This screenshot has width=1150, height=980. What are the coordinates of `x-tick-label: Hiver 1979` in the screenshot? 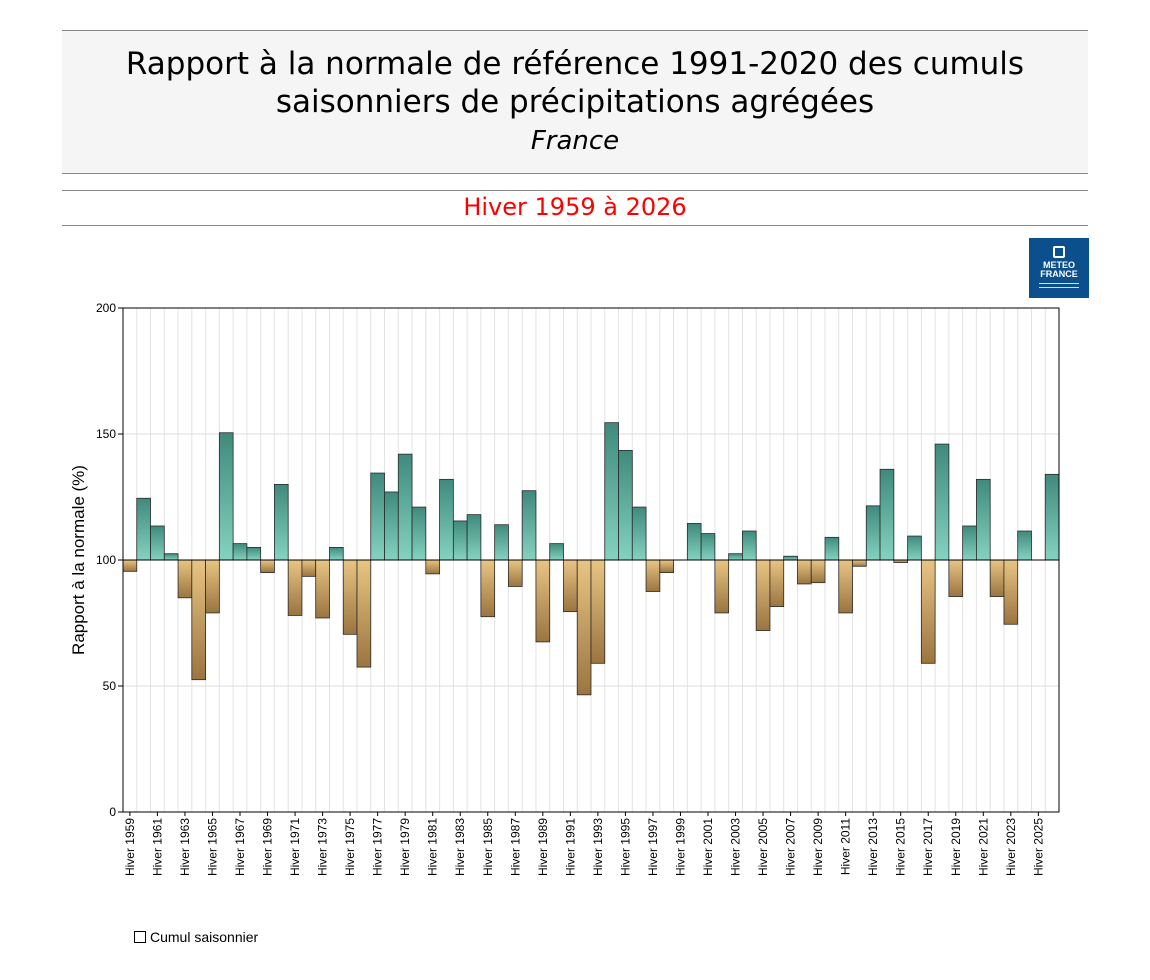 It's located at (405, 847).